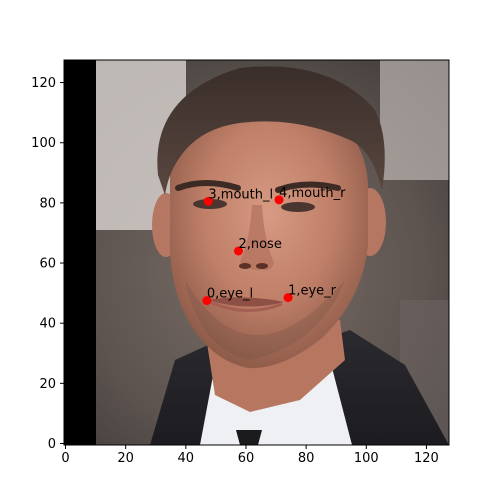  I want to click on y-tick-label: 120, so click(43, 83).